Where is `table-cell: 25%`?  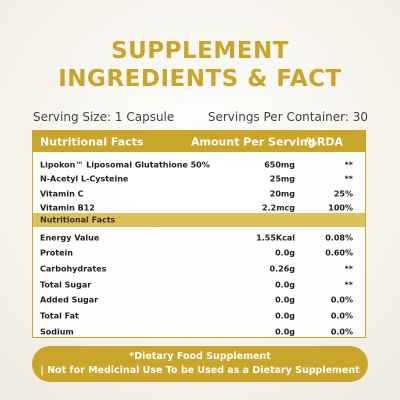 table-cell: 25% is located at coordinates (343, 193).